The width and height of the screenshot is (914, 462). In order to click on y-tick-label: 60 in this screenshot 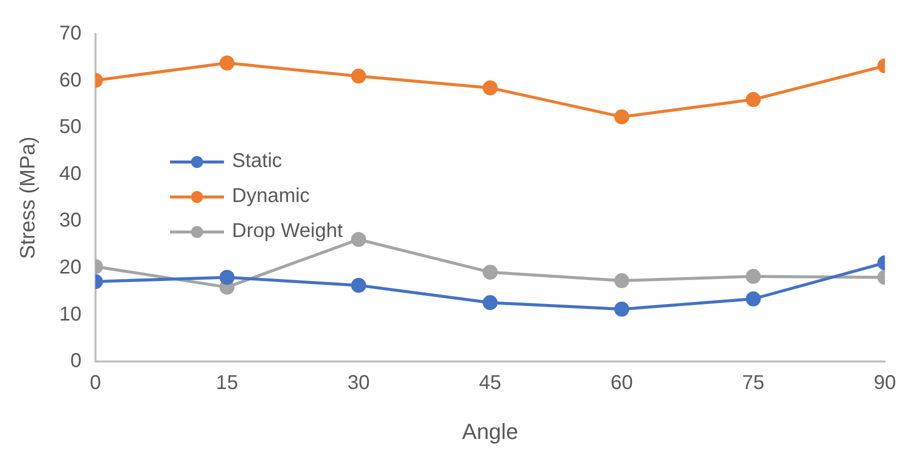, I will do `click(70, 80)`.